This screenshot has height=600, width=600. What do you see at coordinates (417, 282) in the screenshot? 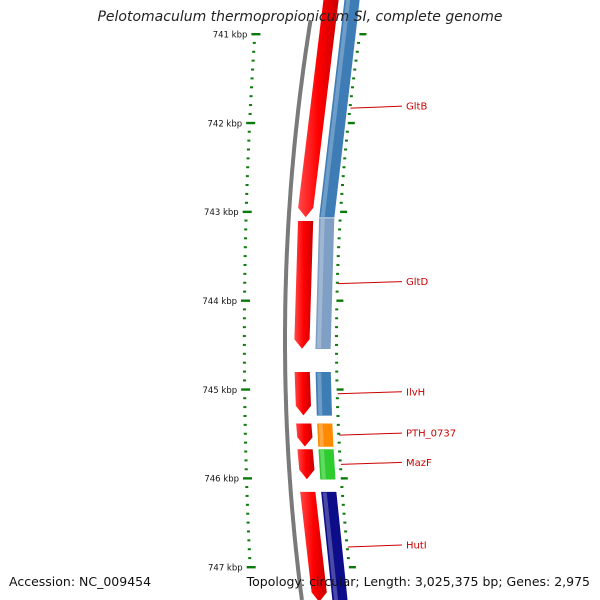
I see `feature-label: GltD` at bounding box center [417, 282].